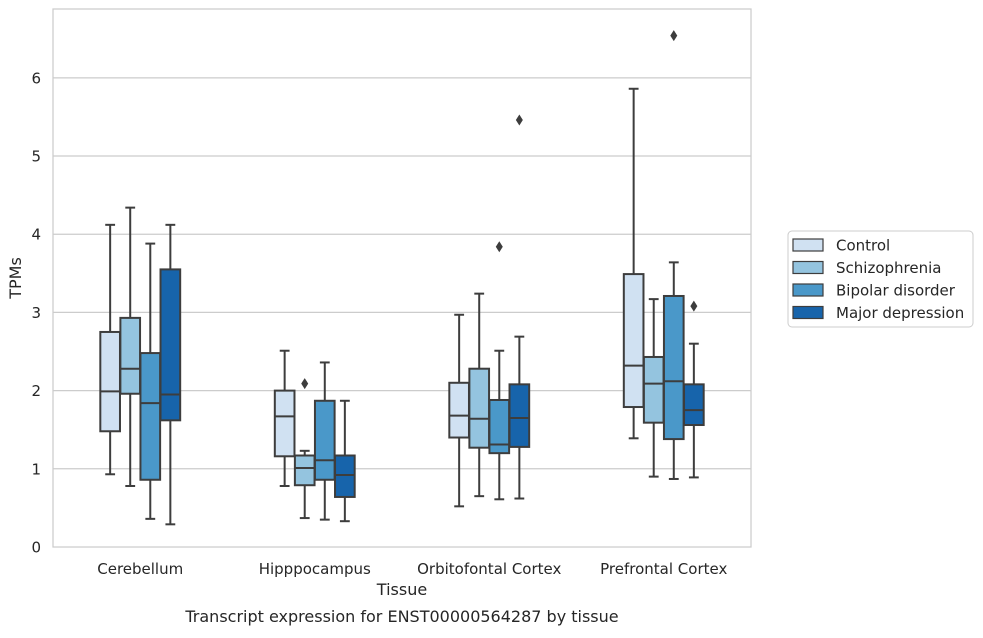  Describe the element at coordinates (489, 569) in the screenshot. I see `x-tick-label: Orbitofontal Cortex` at that location.